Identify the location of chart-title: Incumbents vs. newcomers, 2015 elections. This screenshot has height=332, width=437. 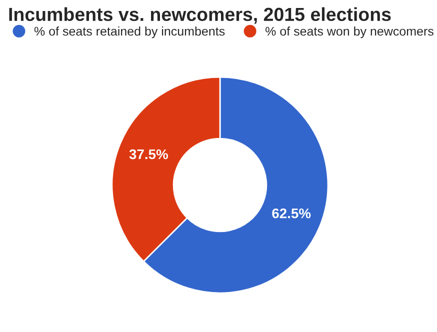
(200, 15).